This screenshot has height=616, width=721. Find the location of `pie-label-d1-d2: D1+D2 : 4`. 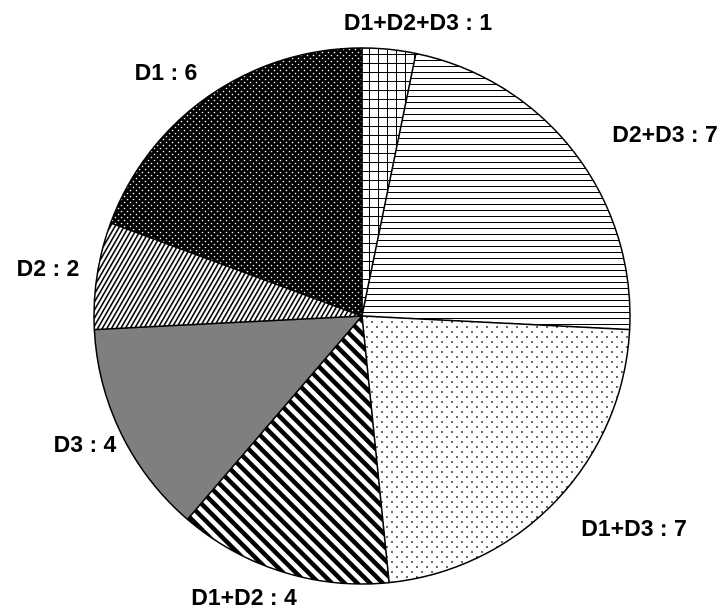

pie-label-d1-d2: D1+D2 : 4 is located at coordinates (244, 597).